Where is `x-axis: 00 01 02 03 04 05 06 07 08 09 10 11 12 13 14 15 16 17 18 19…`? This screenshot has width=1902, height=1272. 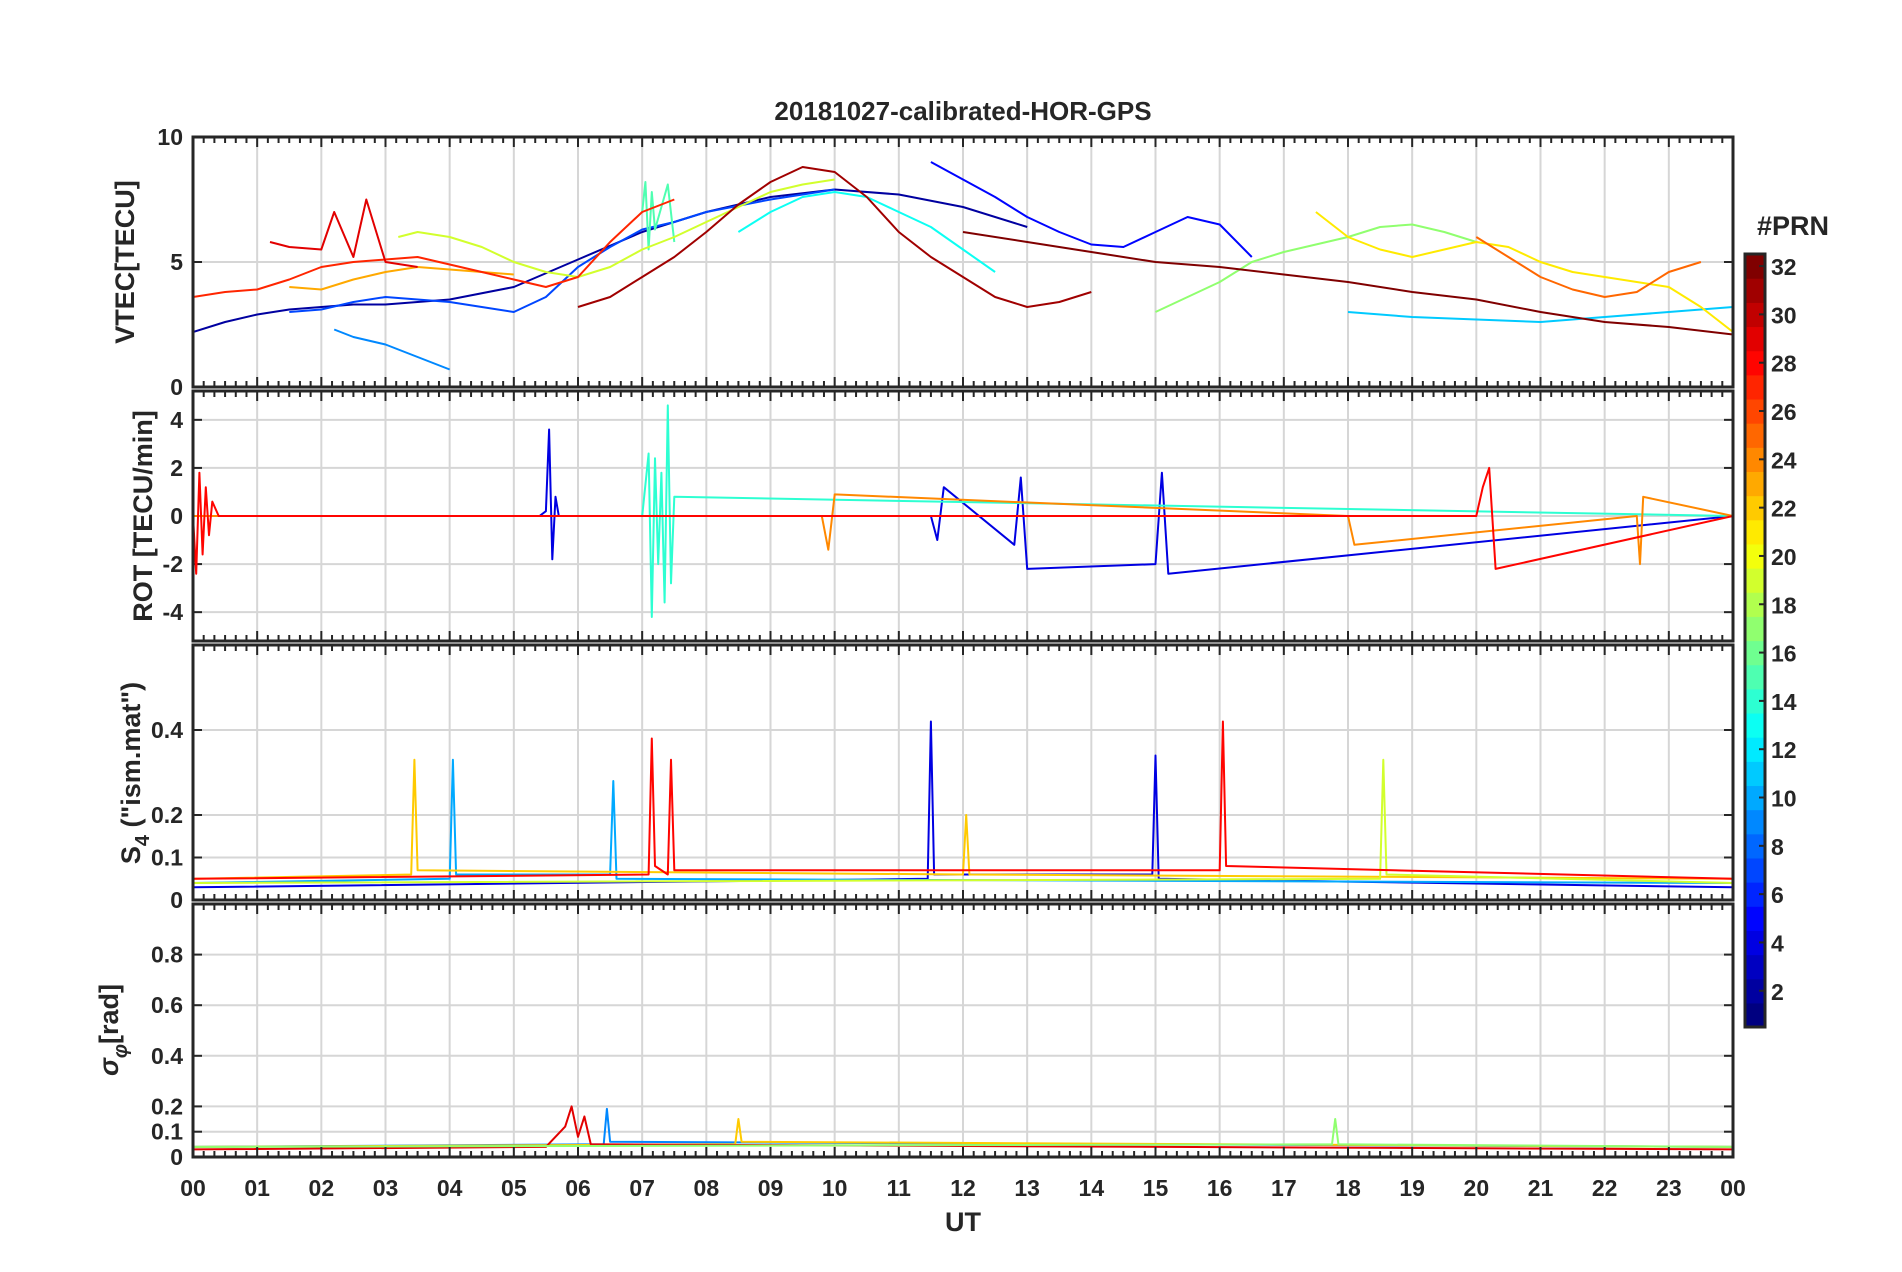 x-axis: 00 01 02 03 04 05 06 07 08 09 10 11 12 13 14 15 16 17 18 19… is located at coordinates (963, 1188).